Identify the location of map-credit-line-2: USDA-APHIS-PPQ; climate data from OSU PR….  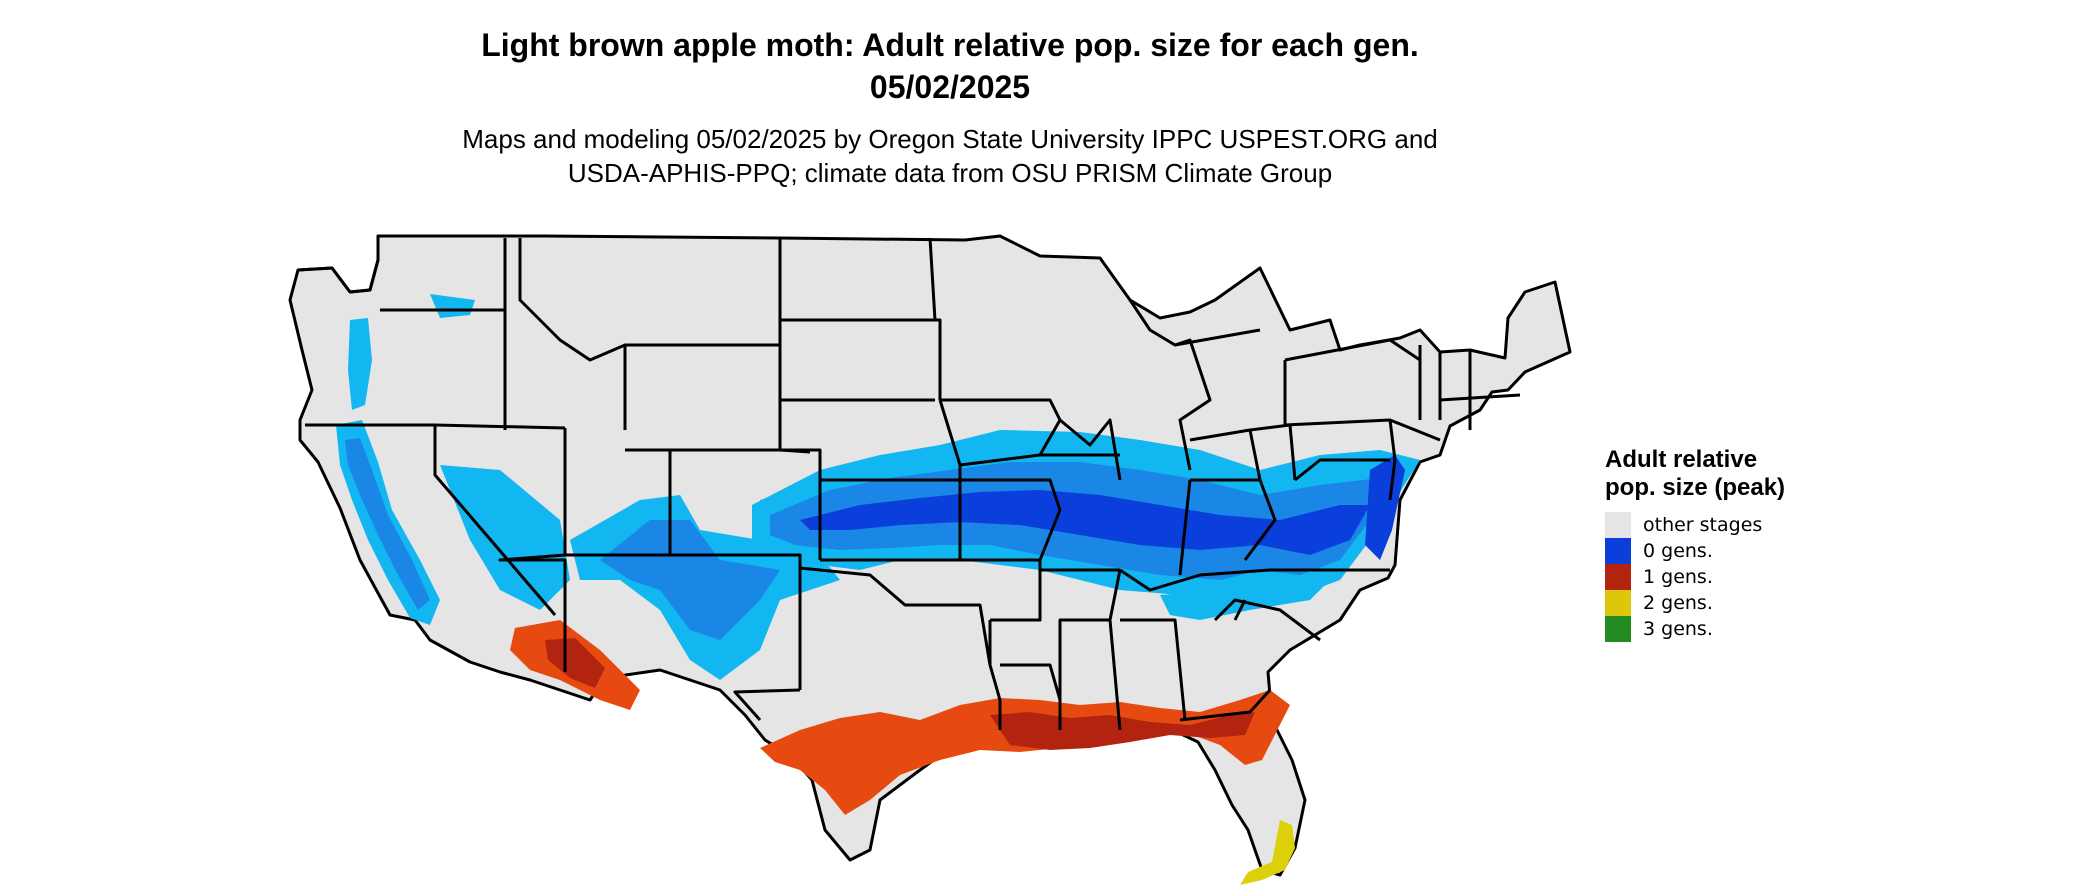
(950, 173).